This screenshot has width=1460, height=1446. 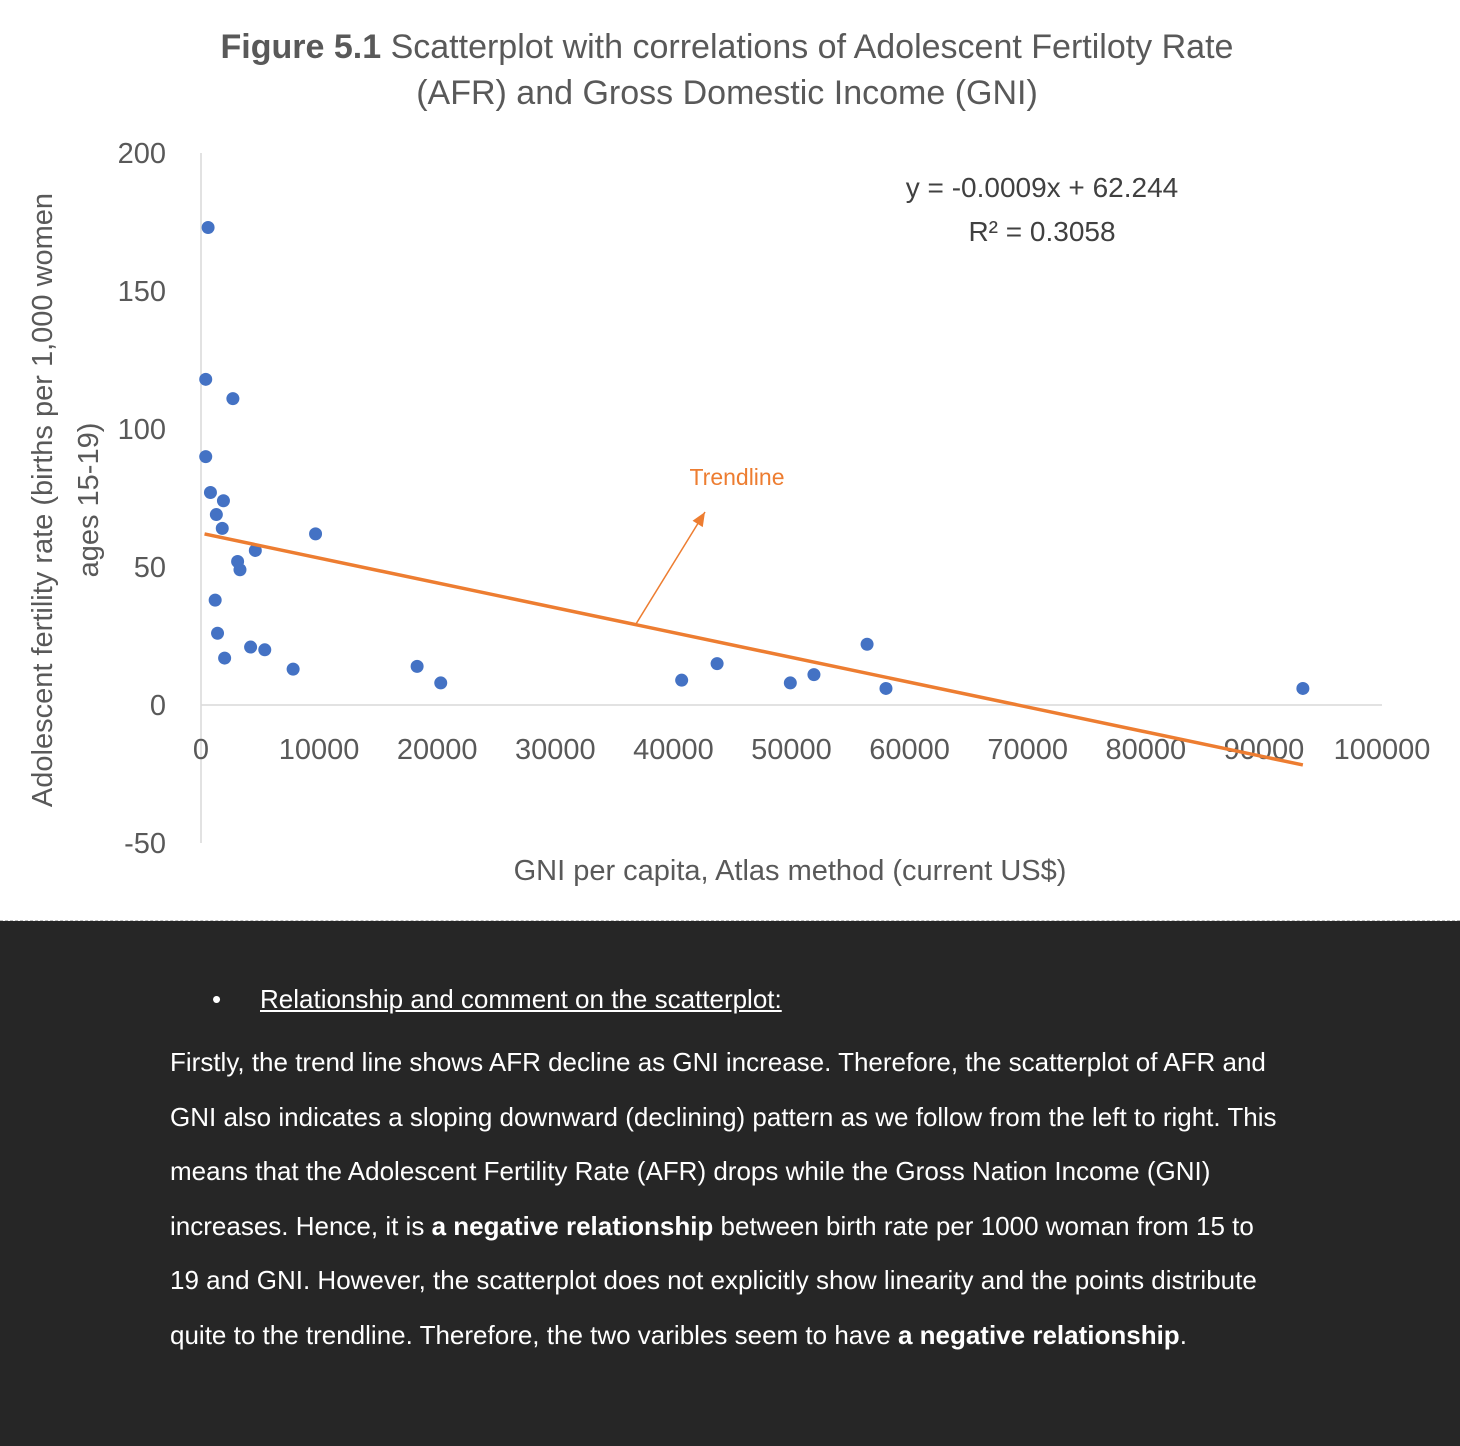 What do you see at coordinates (158, 706) in the screenshot?
I see `y-tick-label: 0` at bounding box center [158, 706].